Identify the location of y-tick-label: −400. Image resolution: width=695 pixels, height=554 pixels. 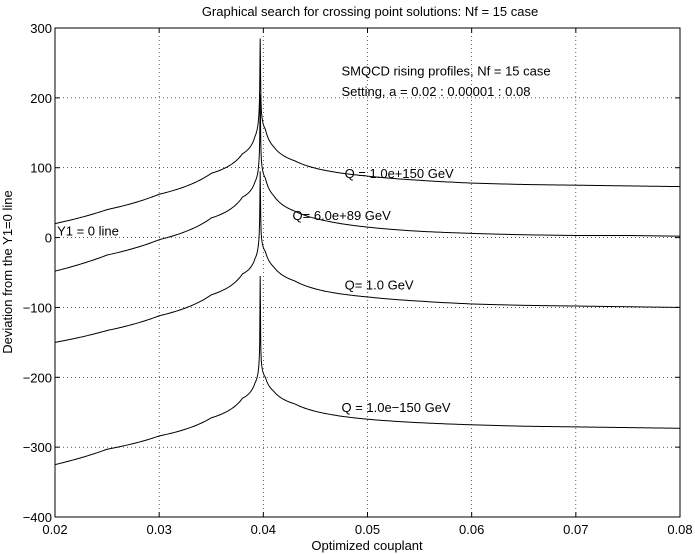
(37, 517).